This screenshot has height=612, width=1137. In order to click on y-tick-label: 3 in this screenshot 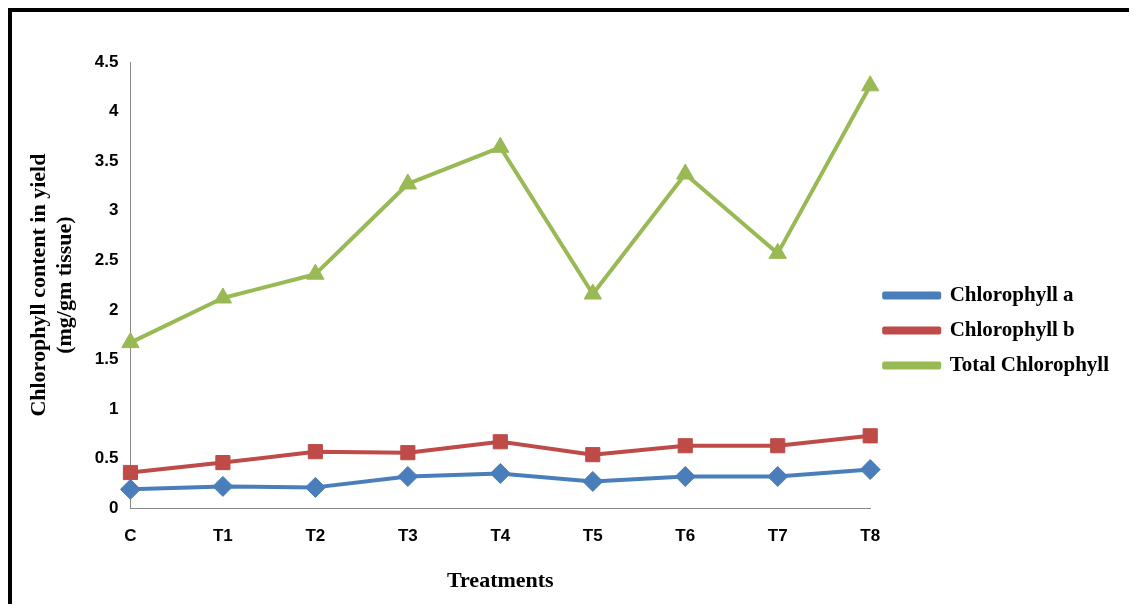, I will do `click(113, 210)`.